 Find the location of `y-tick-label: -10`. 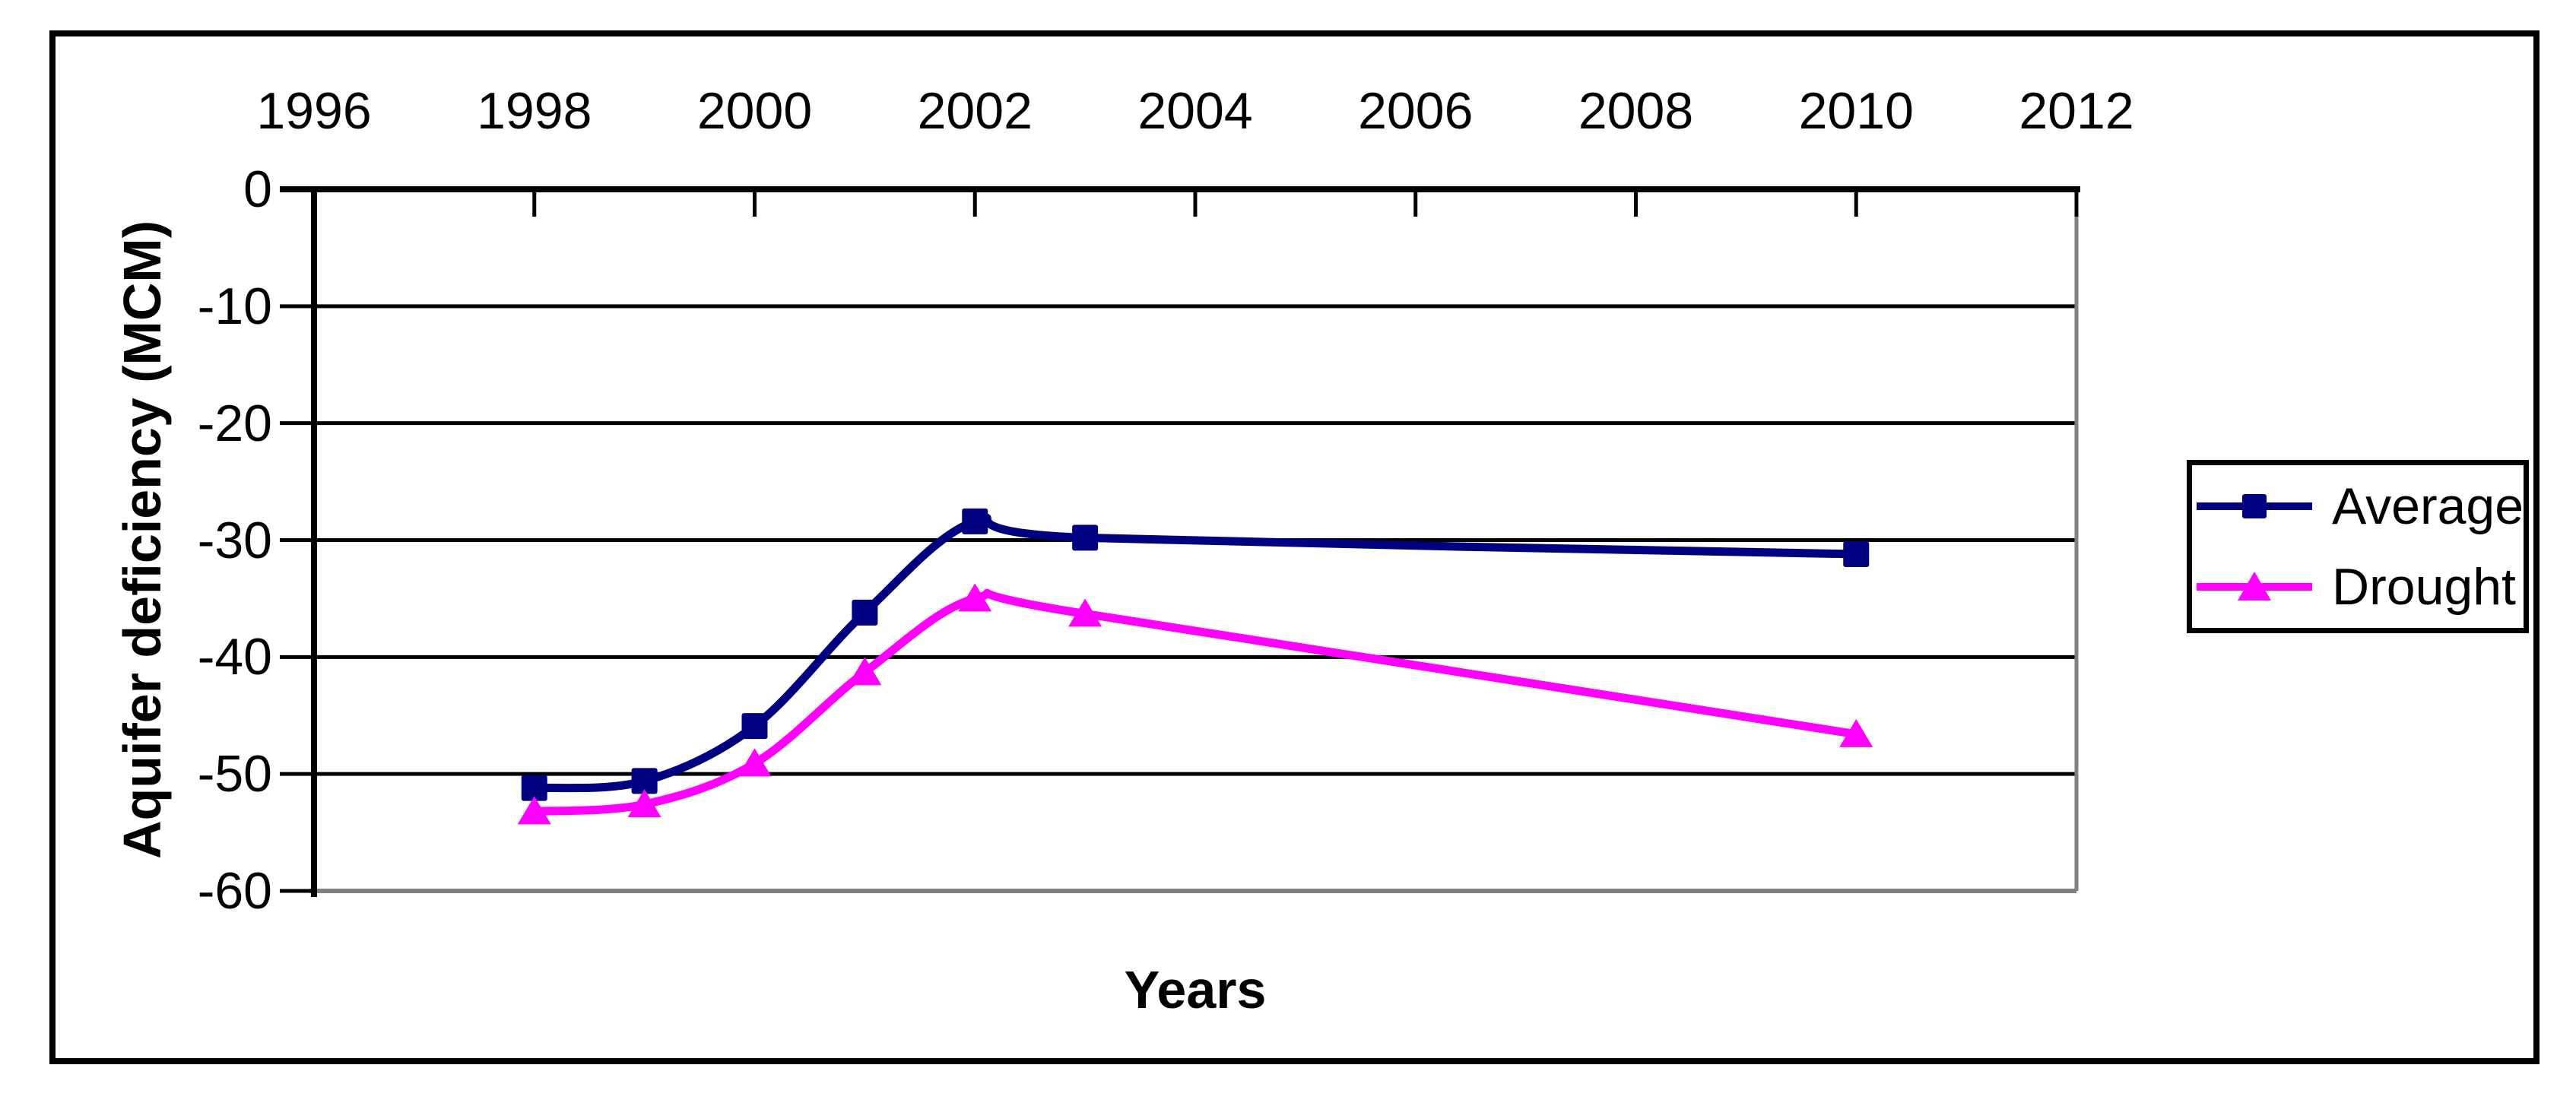

y-tick-label: -10 is located at coordinates (234, 306).